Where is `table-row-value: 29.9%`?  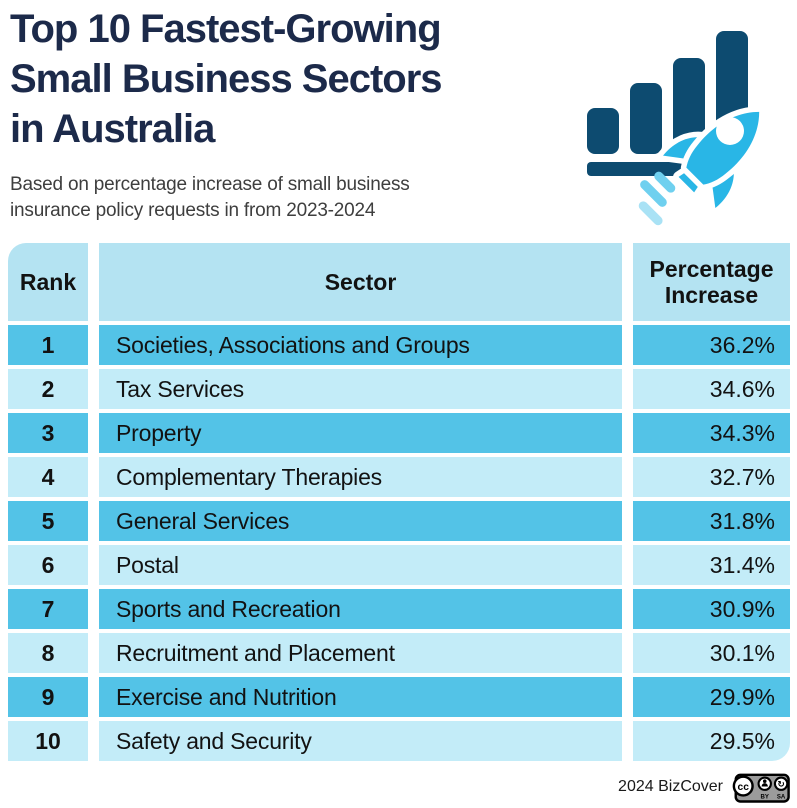 table-row-value: 29.9% is located at coordinates (711, 697).